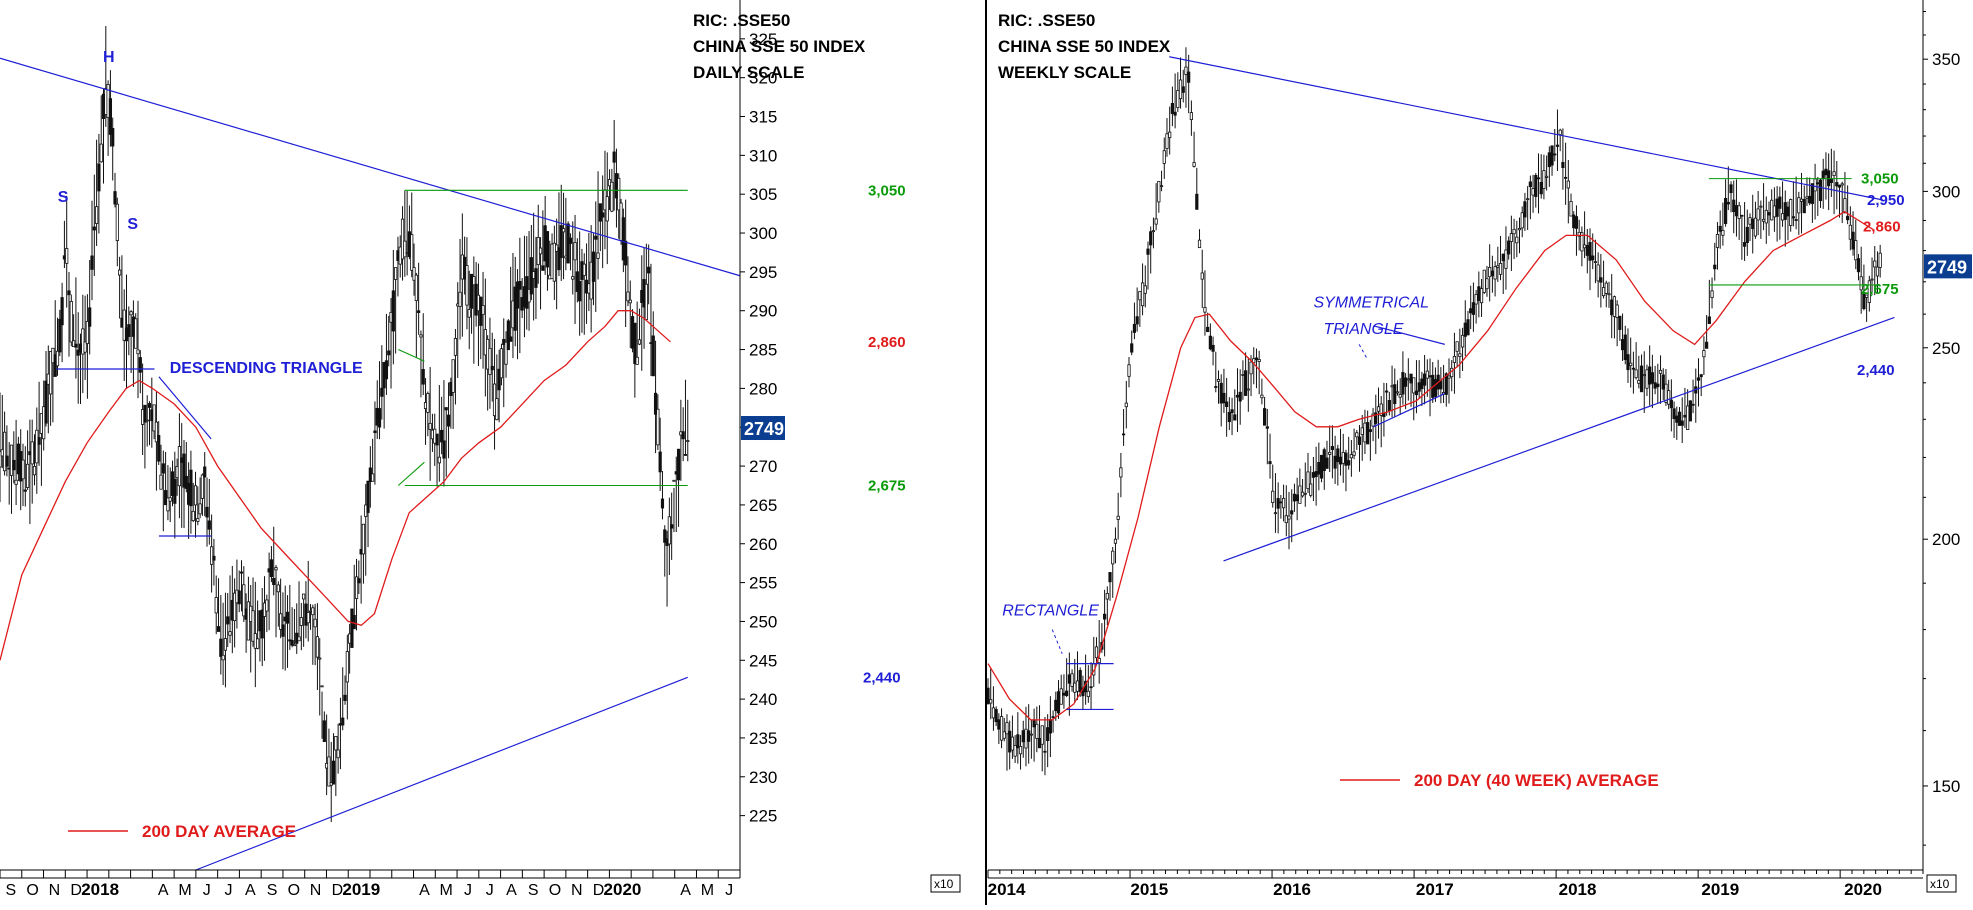 This screenshot has width=1973, height=910. I want to click on support-trendline, so click(1559, 439).